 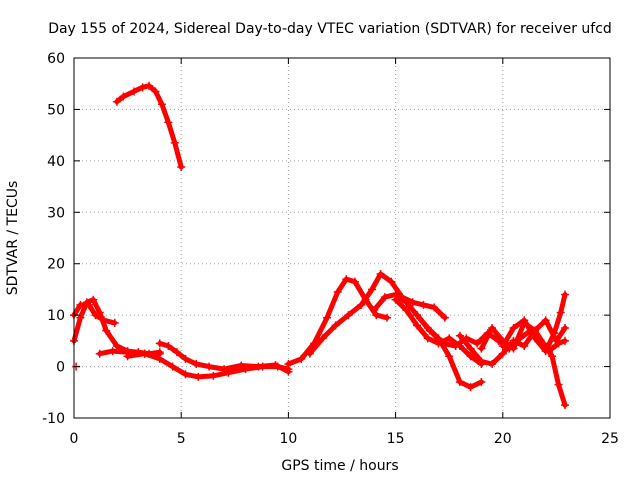 I want to click on y-tick-label: 10, so click(x=56, y=316).